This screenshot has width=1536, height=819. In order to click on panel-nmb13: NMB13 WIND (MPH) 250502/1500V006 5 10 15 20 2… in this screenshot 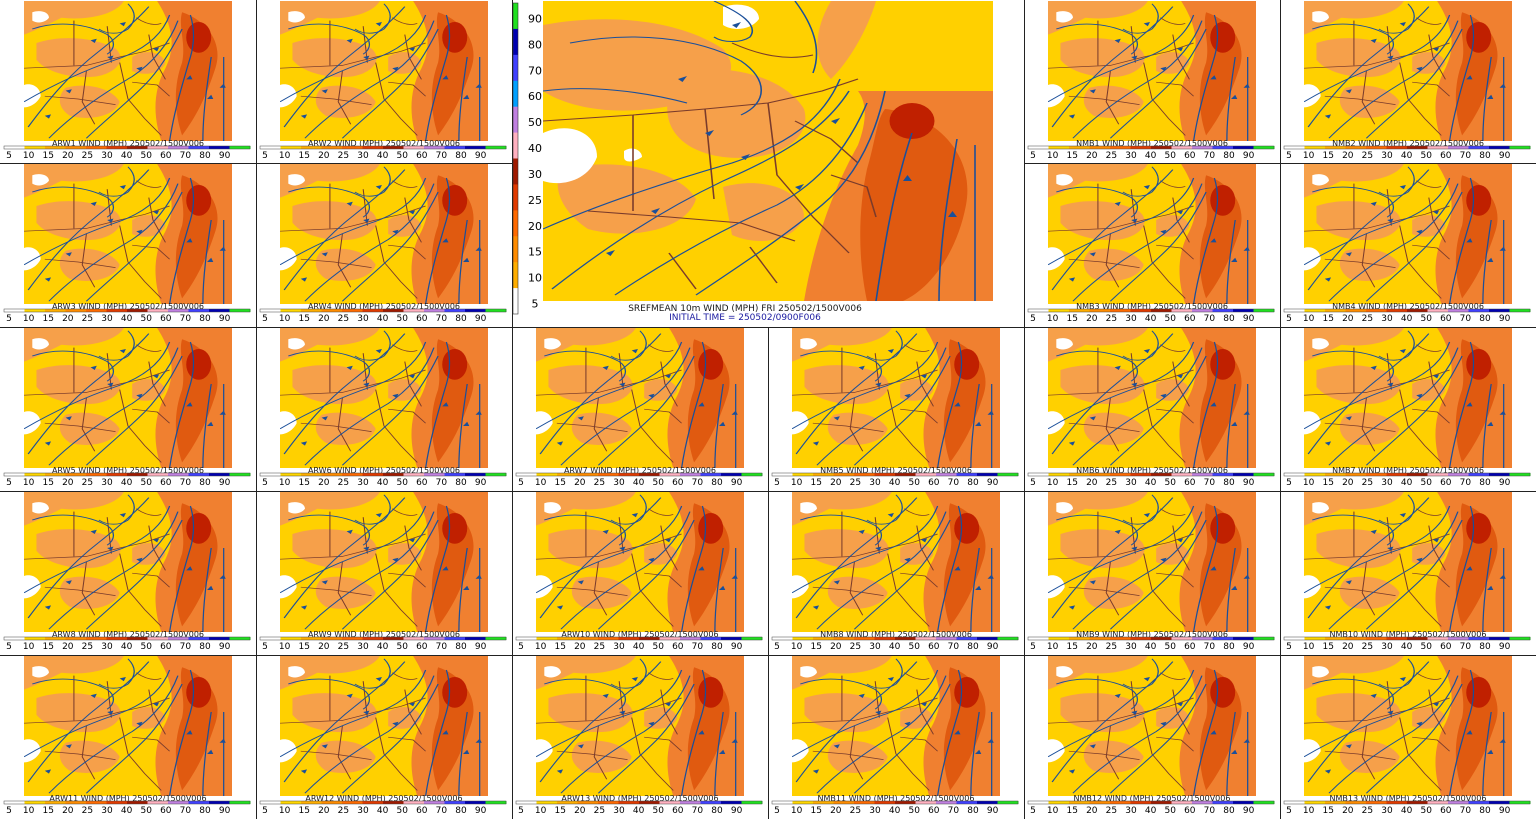, I will do `click(1407, 736)`.